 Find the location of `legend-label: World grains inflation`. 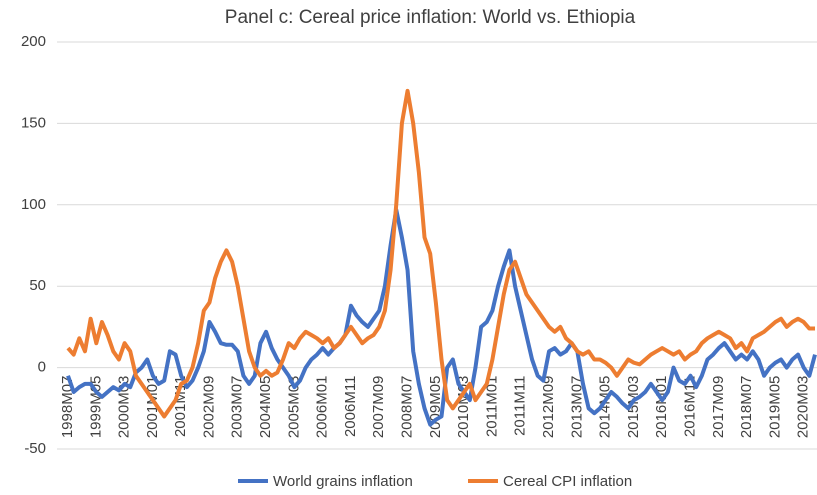

legend-label: World grains inflation is located at coordinates (343, 481).